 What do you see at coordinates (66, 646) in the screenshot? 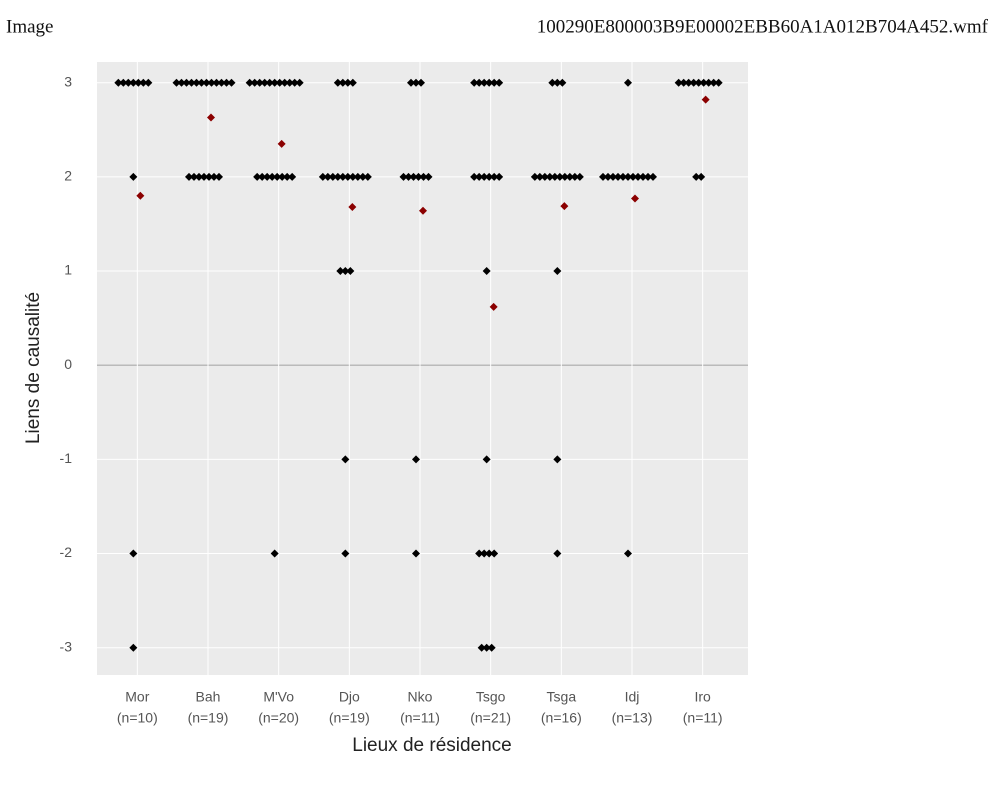
I see `y-tick-label: -3` at bounding box center [66, 646].